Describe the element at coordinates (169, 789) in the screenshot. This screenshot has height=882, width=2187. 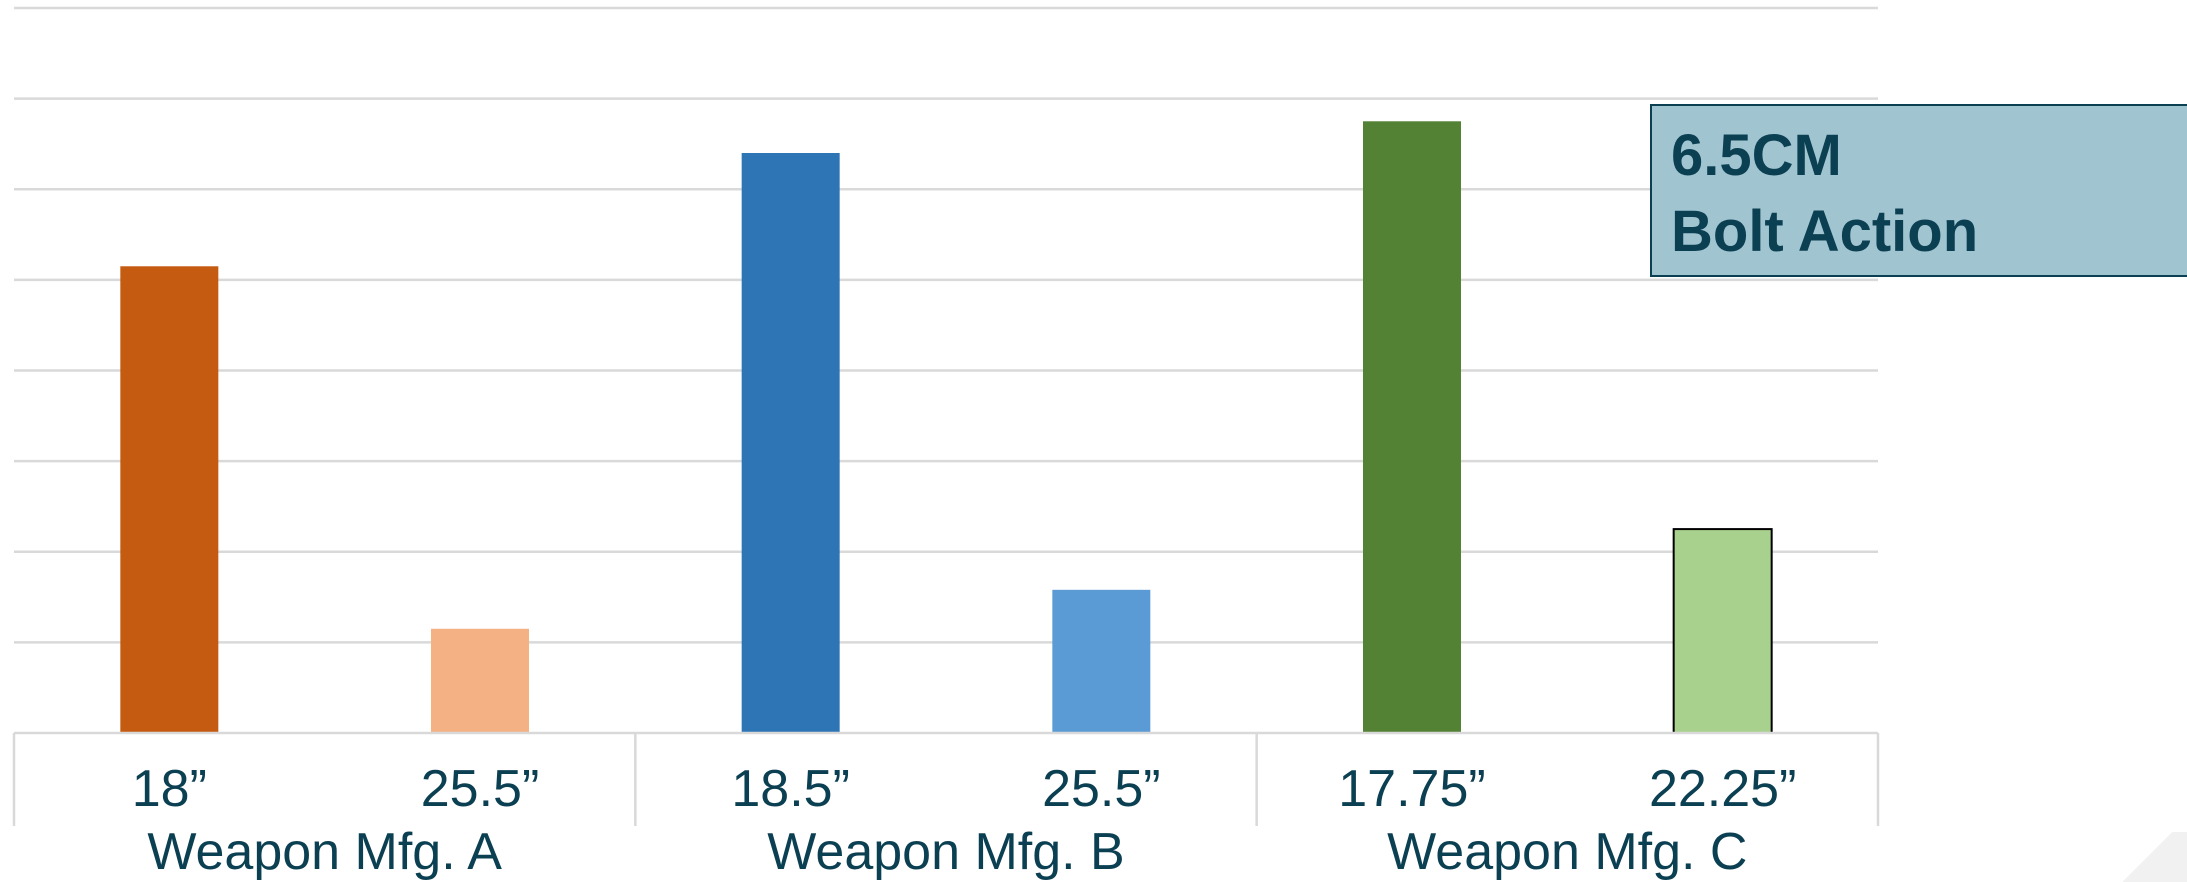
I see `x-tick-label: 18”` at that location.